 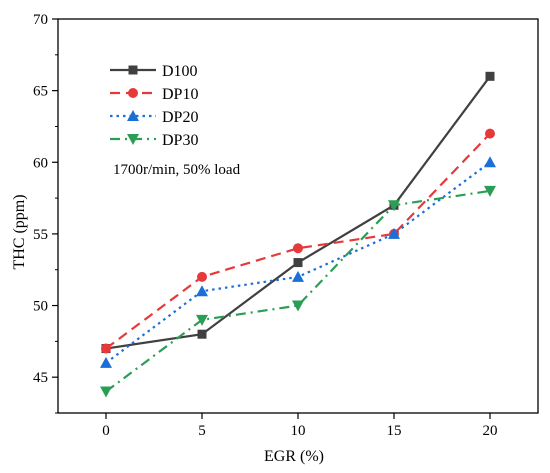 I want to click on legend-label-dp30: DP30, so click(x=180, y=140).